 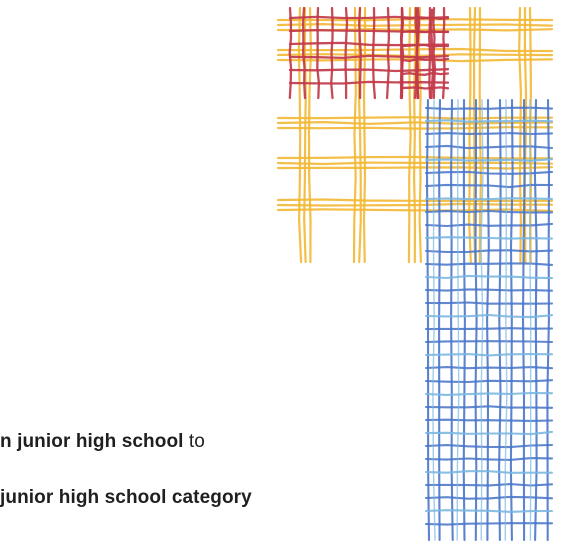 What do you see at coordinates (92, 441) in the screenshot?
I see `bold-phrase-junior-high-school: n junior high school` at bounding box center [92, 441].